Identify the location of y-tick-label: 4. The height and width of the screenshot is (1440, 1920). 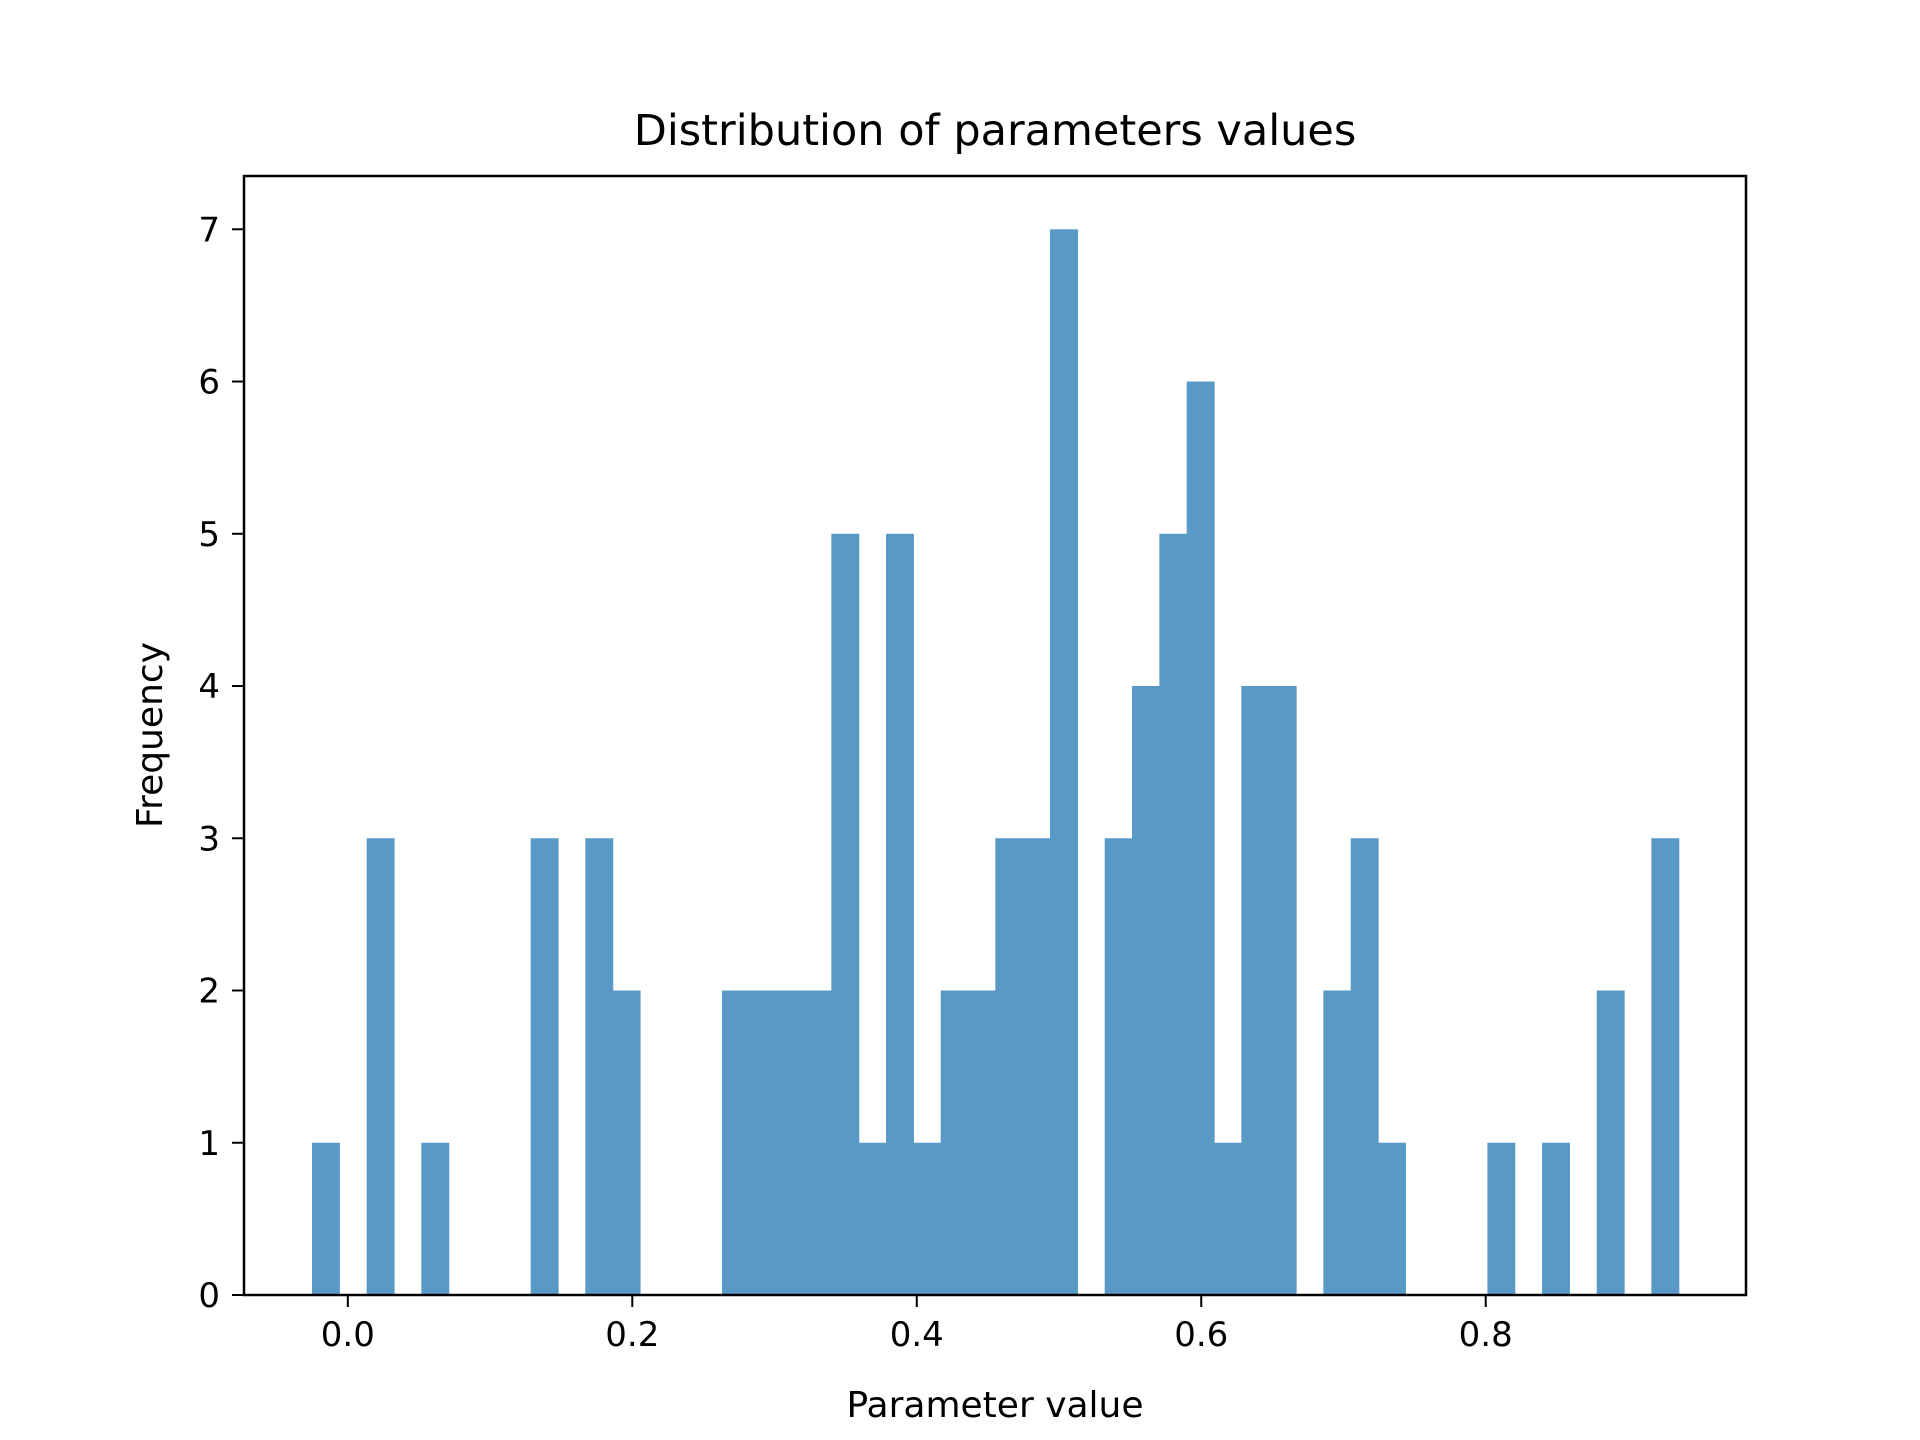
(209, 687).